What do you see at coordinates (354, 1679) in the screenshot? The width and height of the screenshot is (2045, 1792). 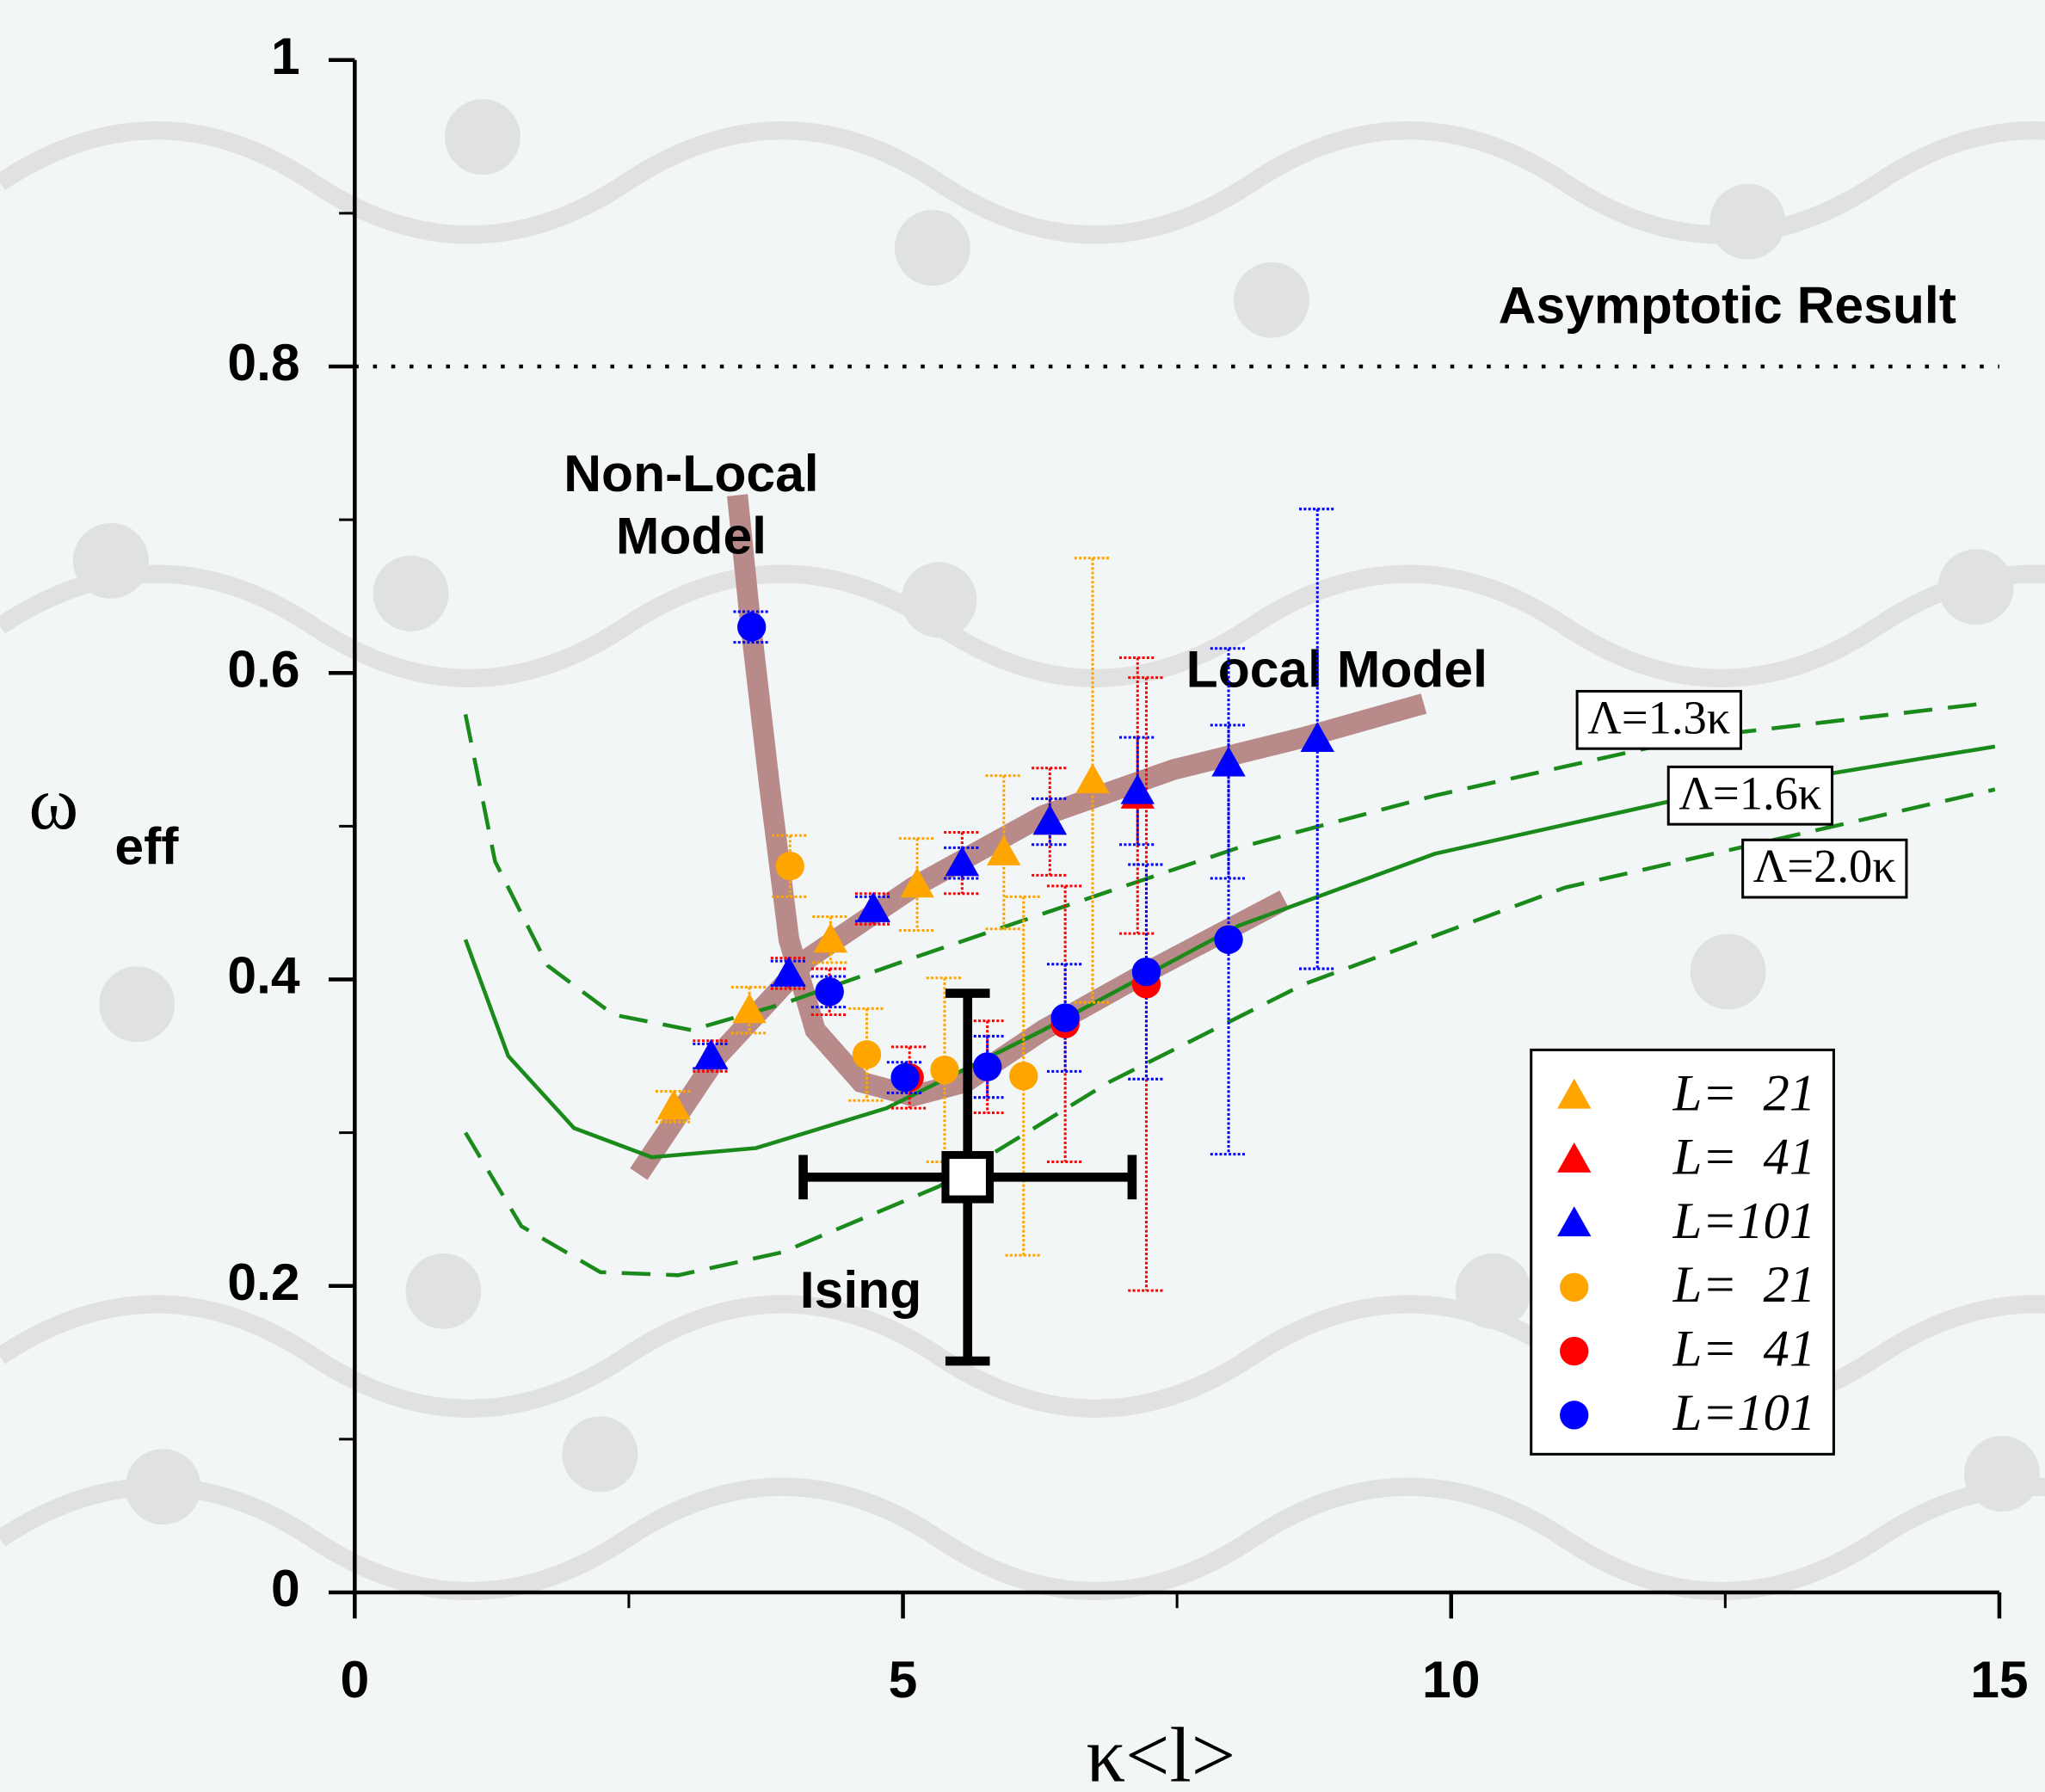 I see `x-tick-label: 0` at bounding box center [354, 1679].